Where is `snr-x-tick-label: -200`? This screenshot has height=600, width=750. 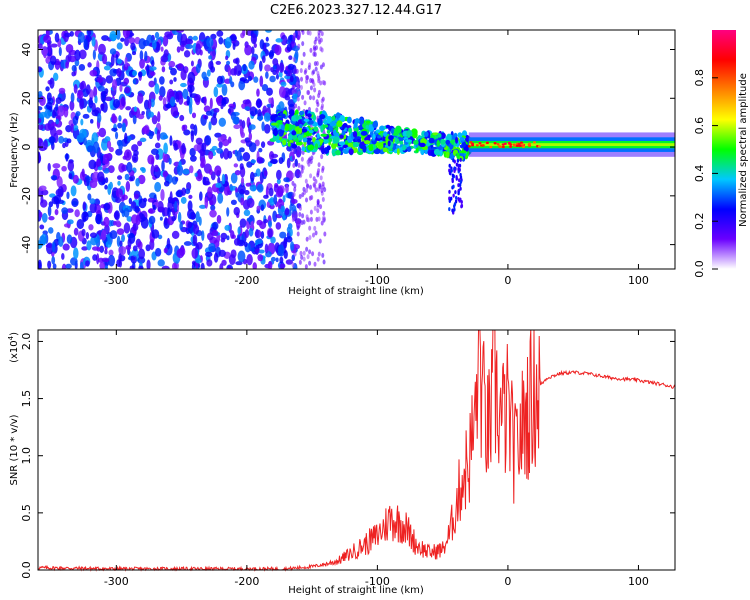 snr-x-tick-label: -200 is located at coordinates (246, 581).